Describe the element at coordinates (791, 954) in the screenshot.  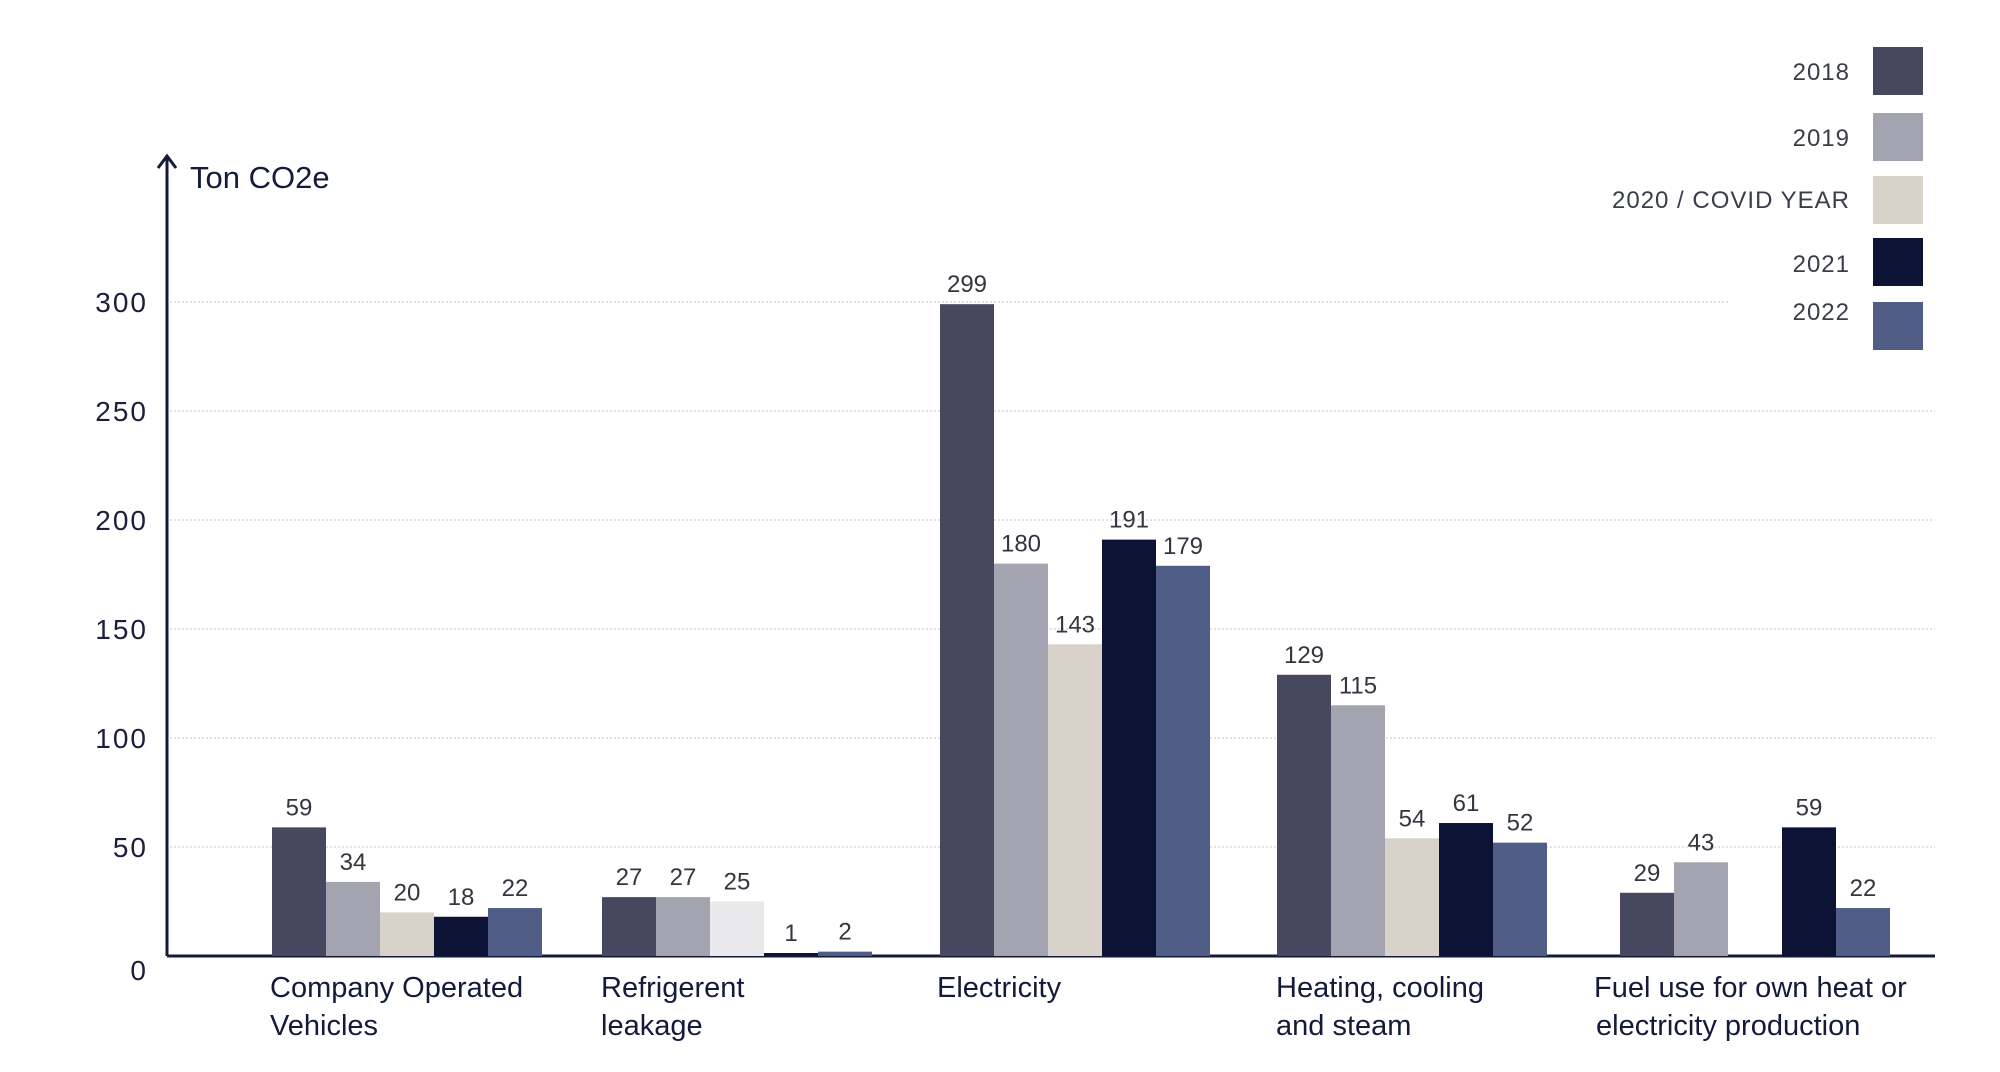
I see `bar-2021-cat1` at that location.